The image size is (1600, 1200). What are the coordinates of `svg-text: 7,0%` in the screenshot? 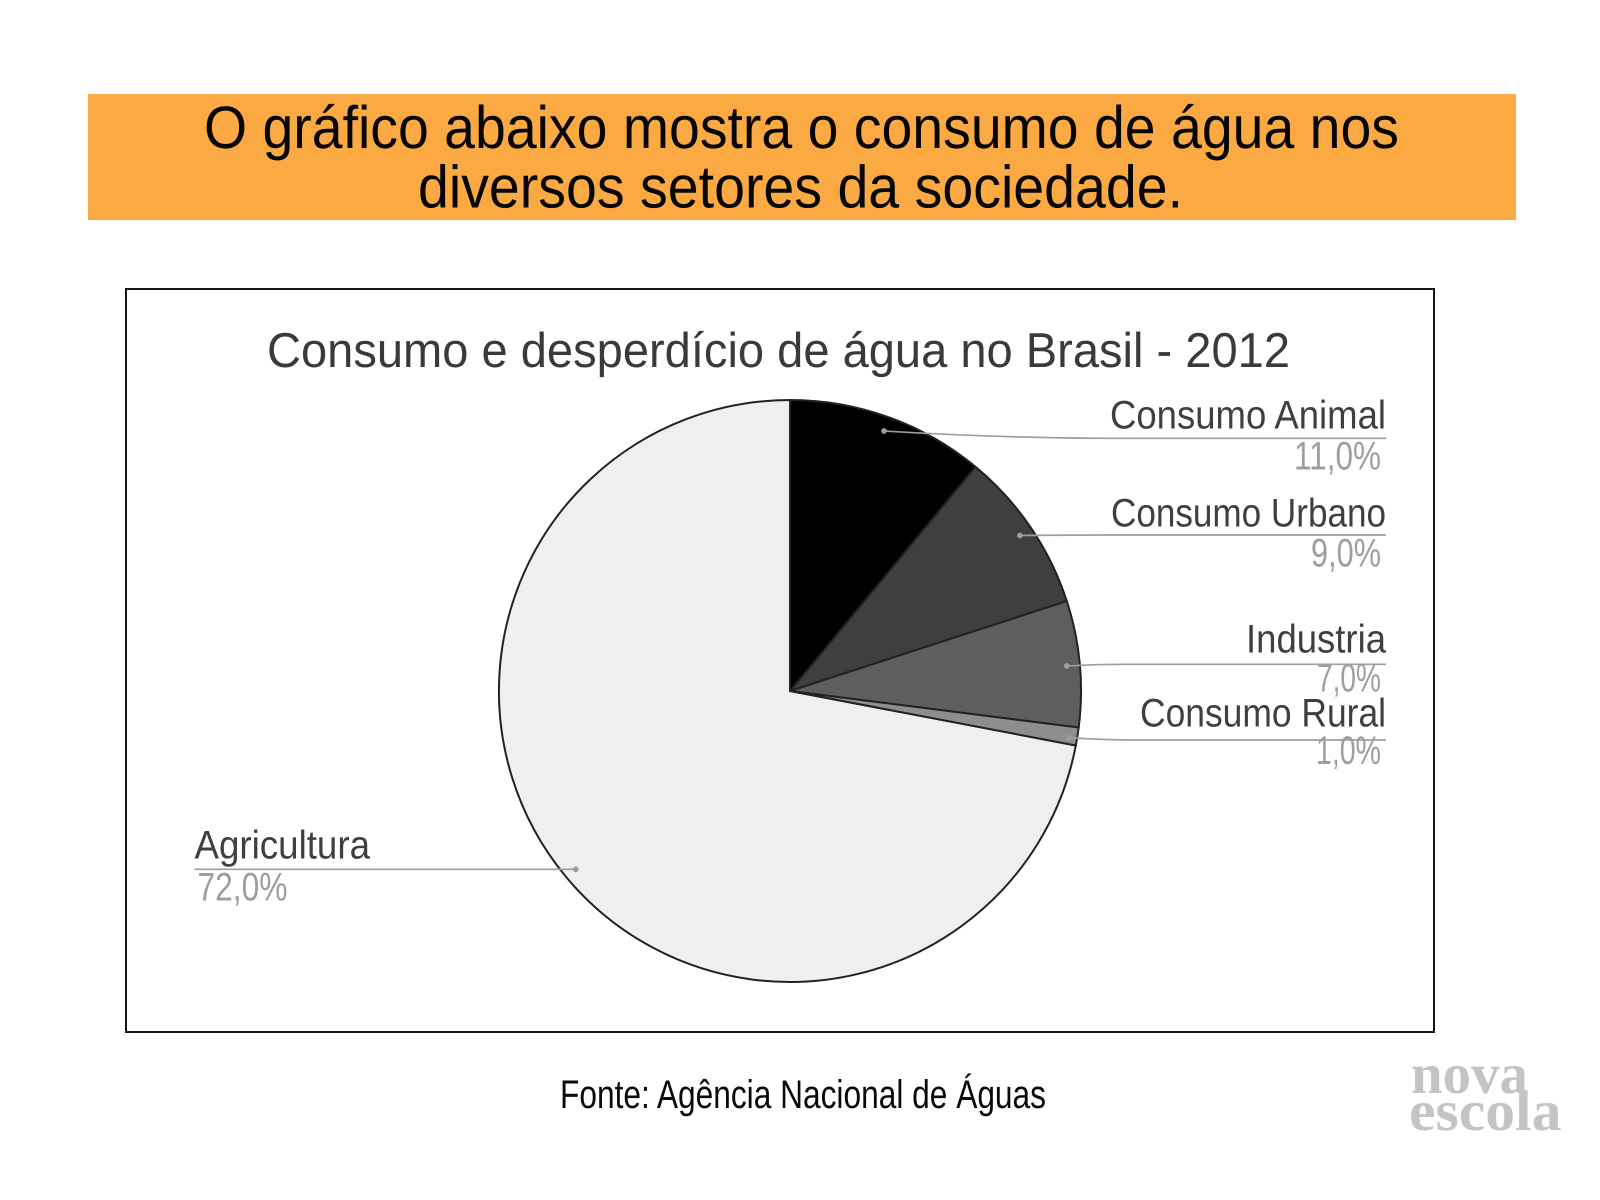 It's located at (1349, 679).